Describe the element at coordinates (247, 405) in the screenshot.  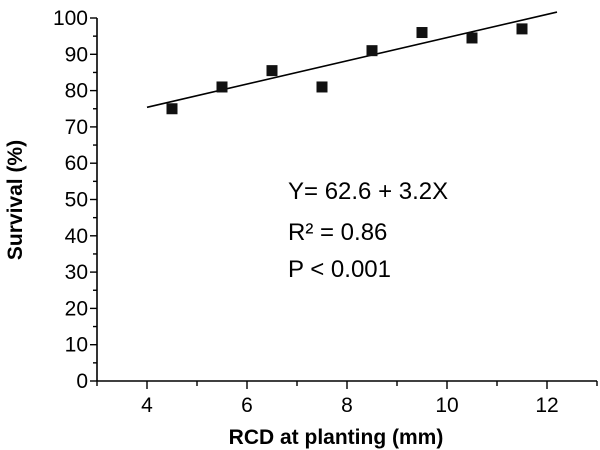
I see `x-tick-label: 6` at that location.